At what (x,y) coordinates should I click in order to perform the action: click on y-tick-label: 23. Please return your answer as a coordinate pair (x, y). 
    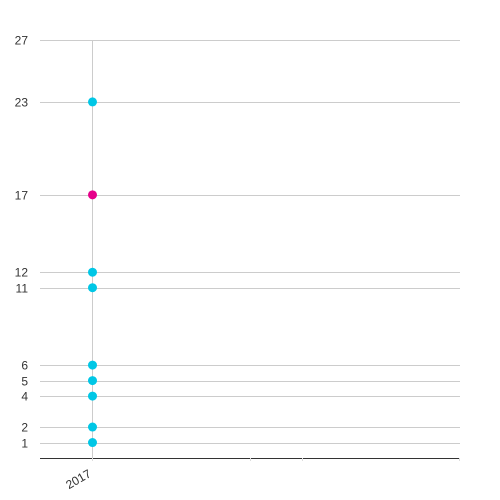
    Looking at the image, I should click on (22, 103).